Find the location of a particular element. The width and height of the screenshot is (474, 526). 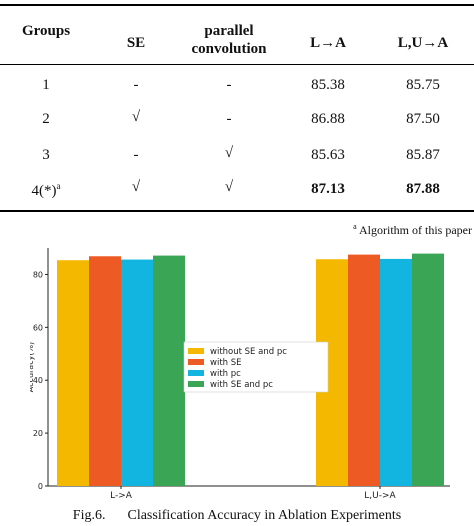

footnote-text: Algorithm of this paper is located at coordinates (415, 230).